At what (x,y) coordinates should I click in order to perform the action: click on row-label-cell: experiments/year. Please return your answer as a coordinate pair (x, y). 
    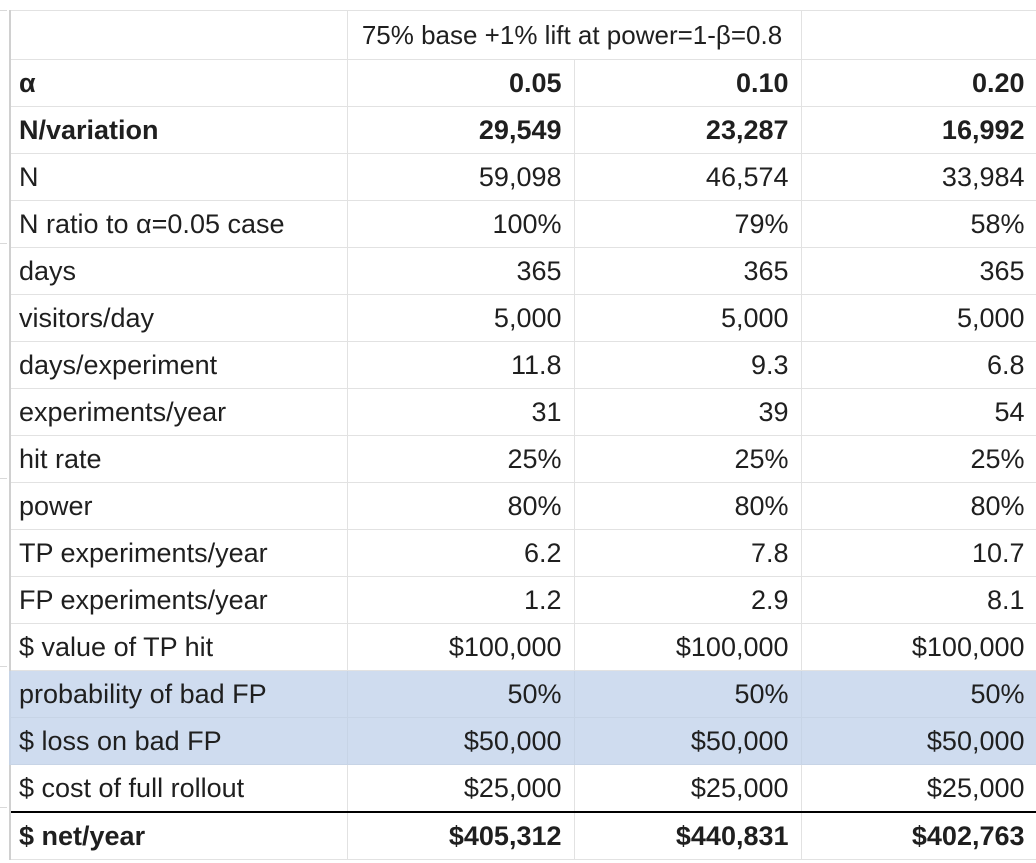
    Looking at the image, I should click on (178, 412).